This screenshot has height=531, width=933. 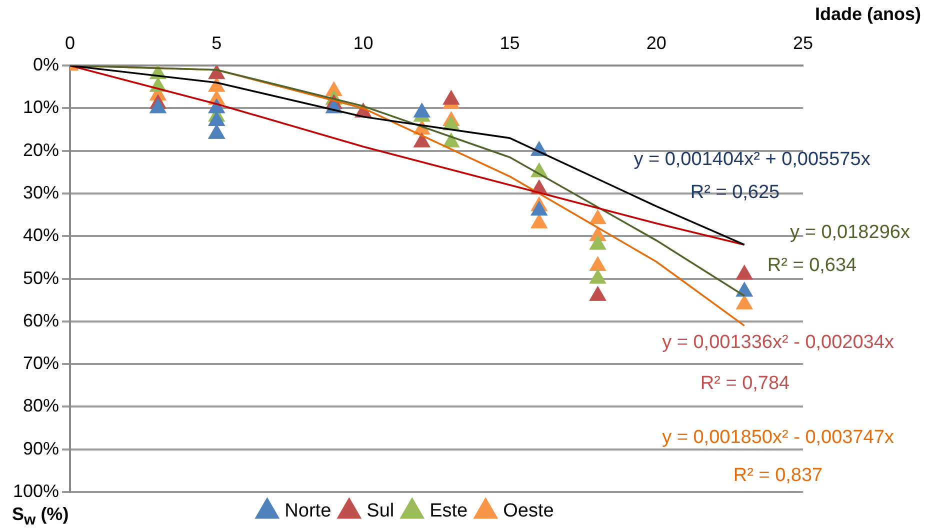 I want to click on annotation: y = 0,018296x, so click(x=850, y=233).